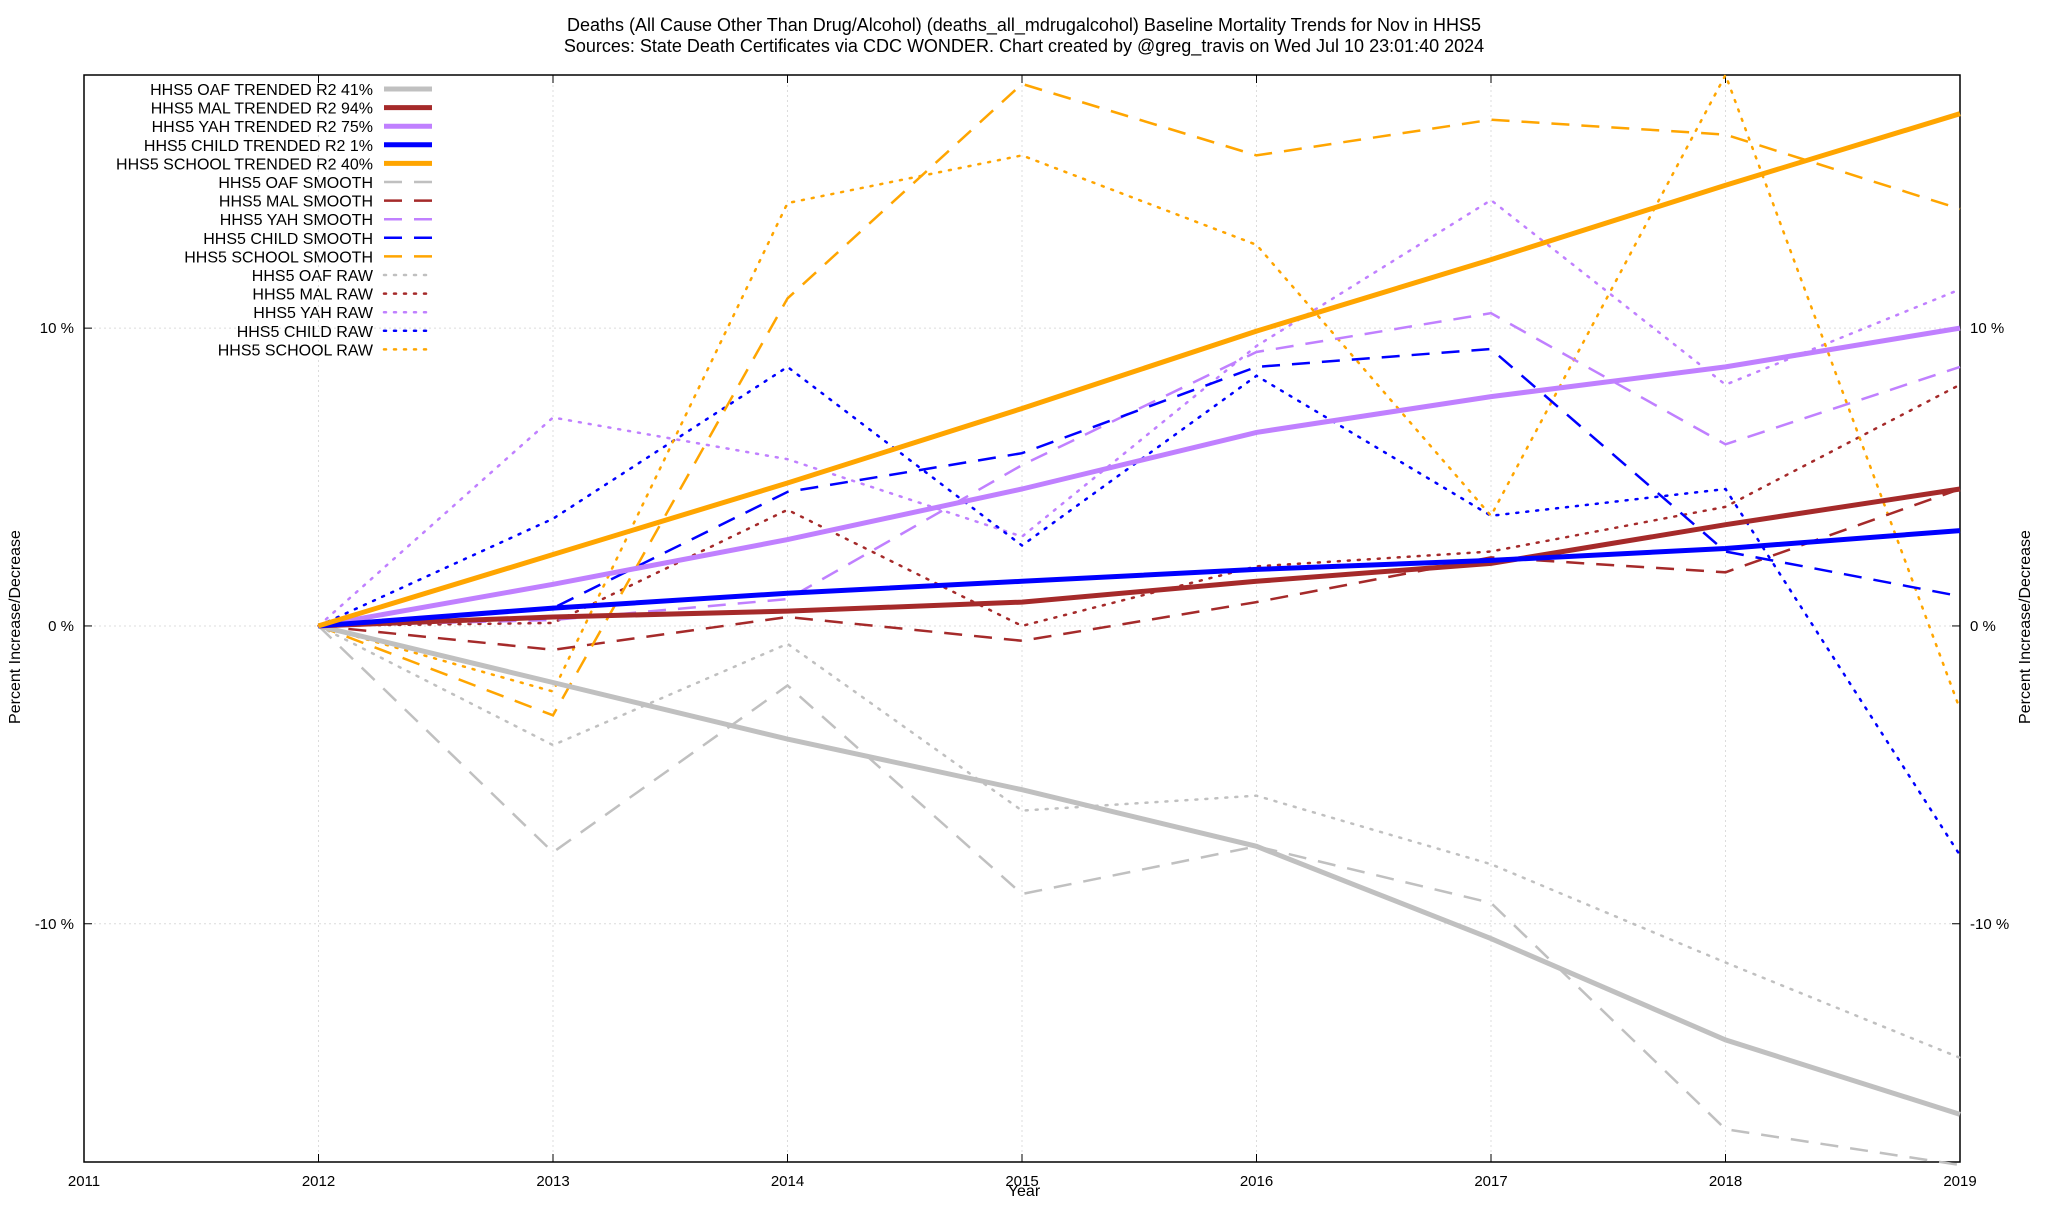 The image size is (2048, 1205). Describe the element at coordinates (262, 109) in the screenshot. I see `legend-label-hhs5-mal-trended-r2-94: HHS5 MAL TRENDED R2 94%` at that location.